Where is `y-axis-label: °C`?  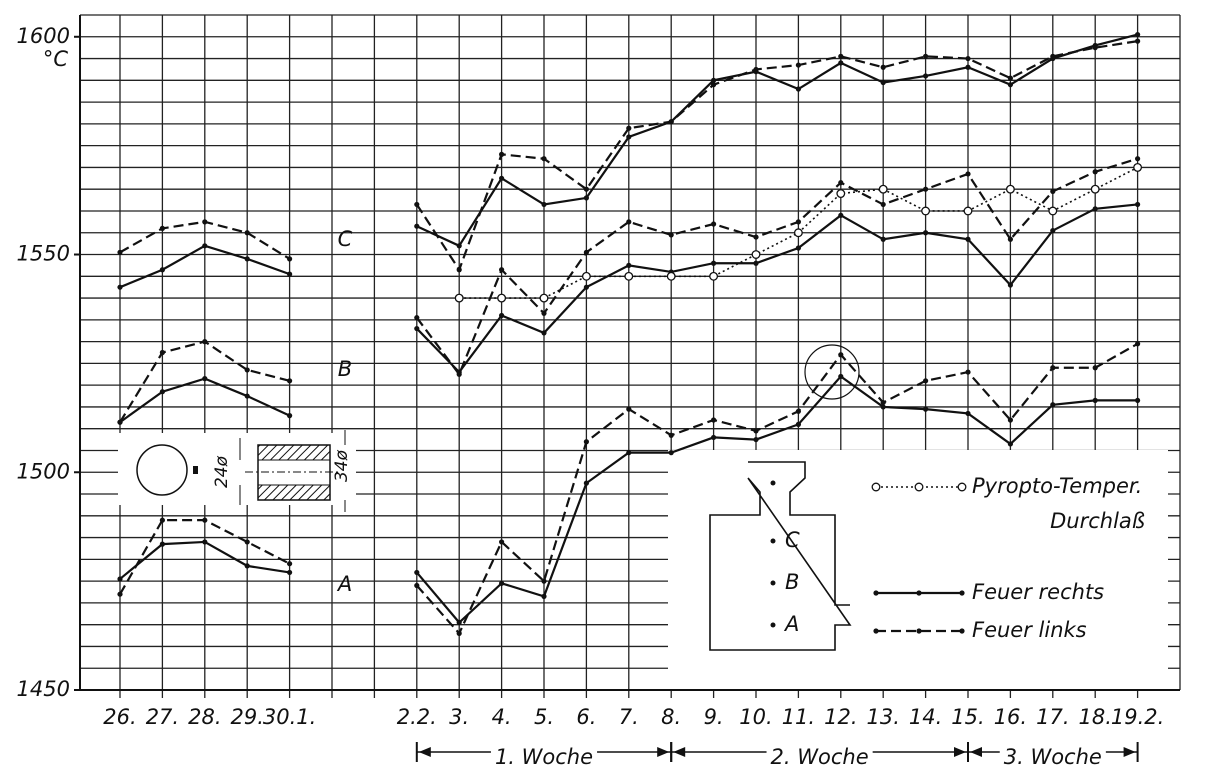 y-axis-label: °C is located at coordinates (56, 59).